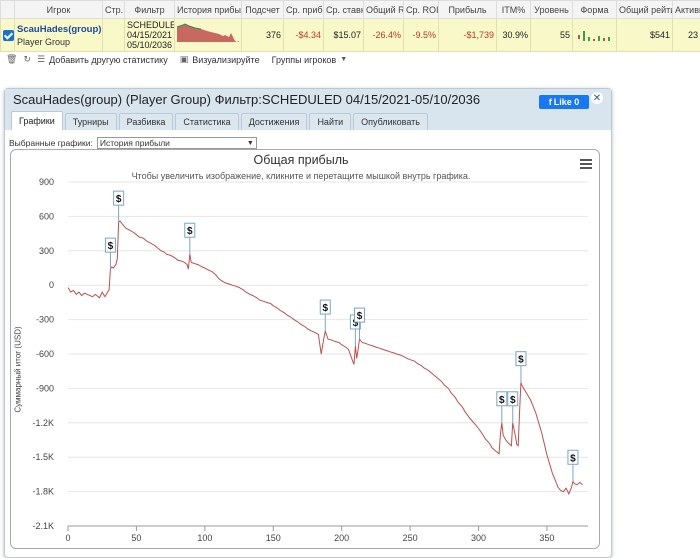 The width and height of the screenshot is (700, 558). What do you see at coordinates (468, 35) in the screenshot?
I see `profit-cell: -$1,739` at bounding box center [468, 35].